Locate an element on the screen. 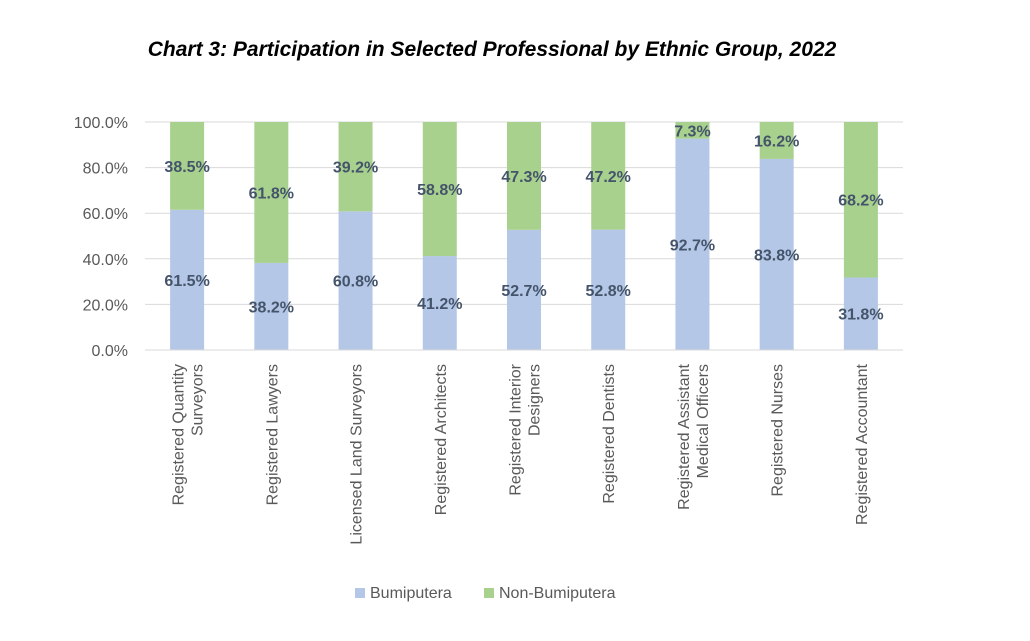  data-label: 41.2% is located at coordinates (439, 304).